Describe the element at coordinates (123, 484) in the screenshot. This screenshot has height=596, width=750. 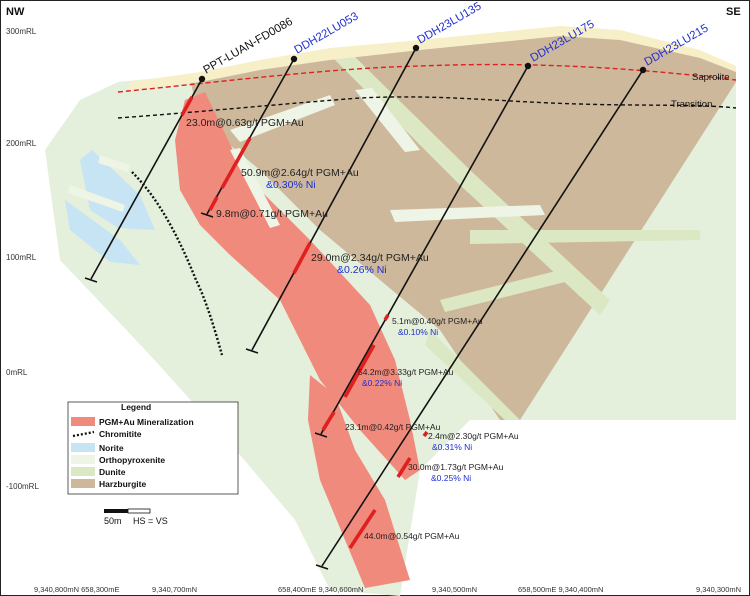
I see `legend-item-label: Harzburgite` at that location.